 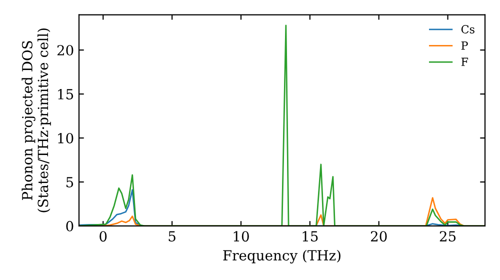 I want to click on x-tick-label: 10, so click(x=241, y=236).